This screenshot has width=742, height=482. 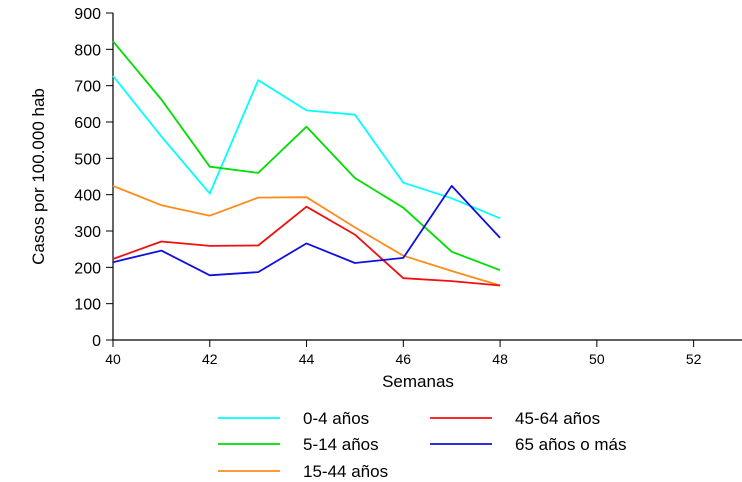 What do you see at coordinates (38, 176) in the screenshot?
I see `y-axis-label: Casos por 100.000 hab` at bounding box center [38, 176].